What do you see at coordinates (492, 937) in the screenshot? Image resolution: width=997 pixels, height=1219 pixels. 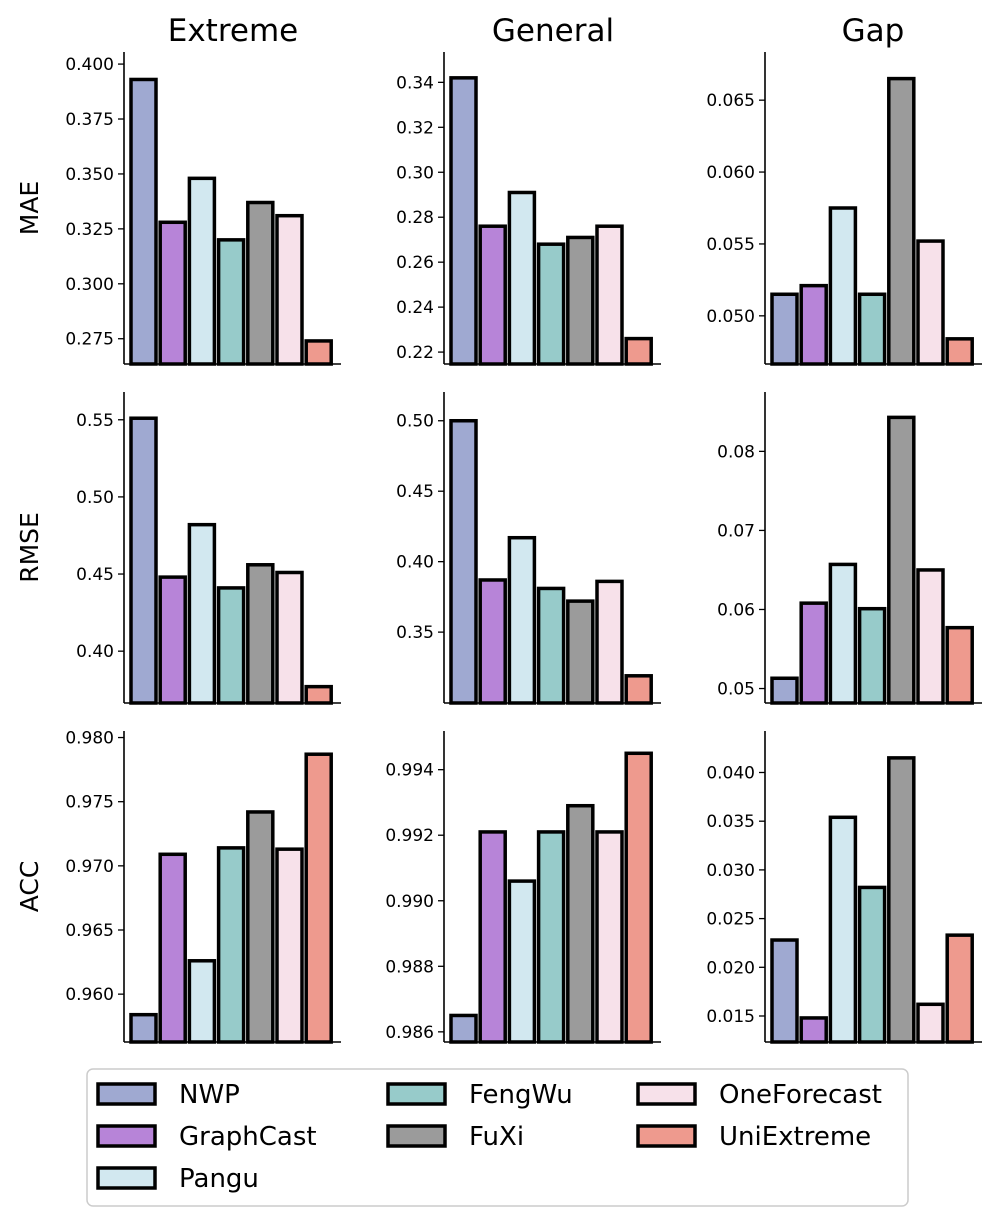 I see `bar-acc-general-graphcast` at bounding box center [492, 937].